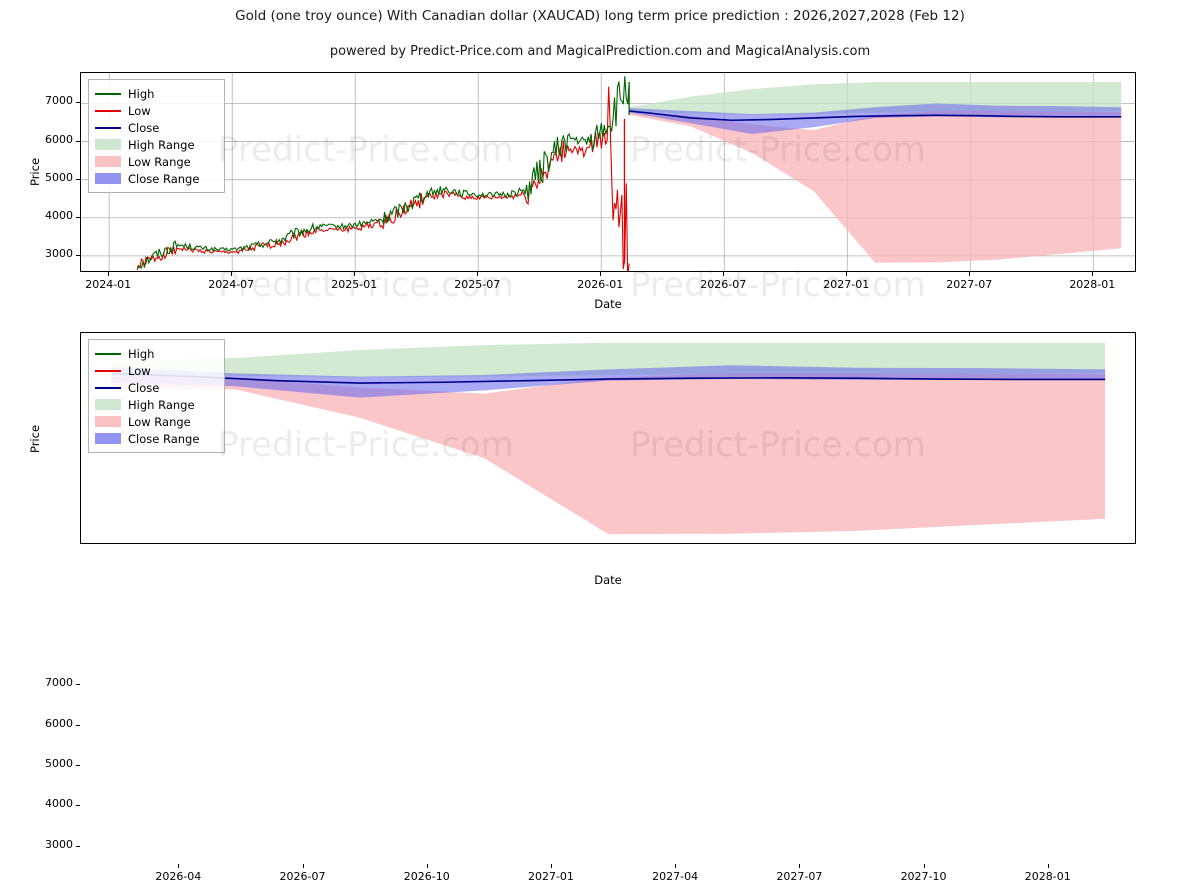 This screenshot has width=1200, height=883. I want to click on top-yaxis-label: Price, so click(35, 172).